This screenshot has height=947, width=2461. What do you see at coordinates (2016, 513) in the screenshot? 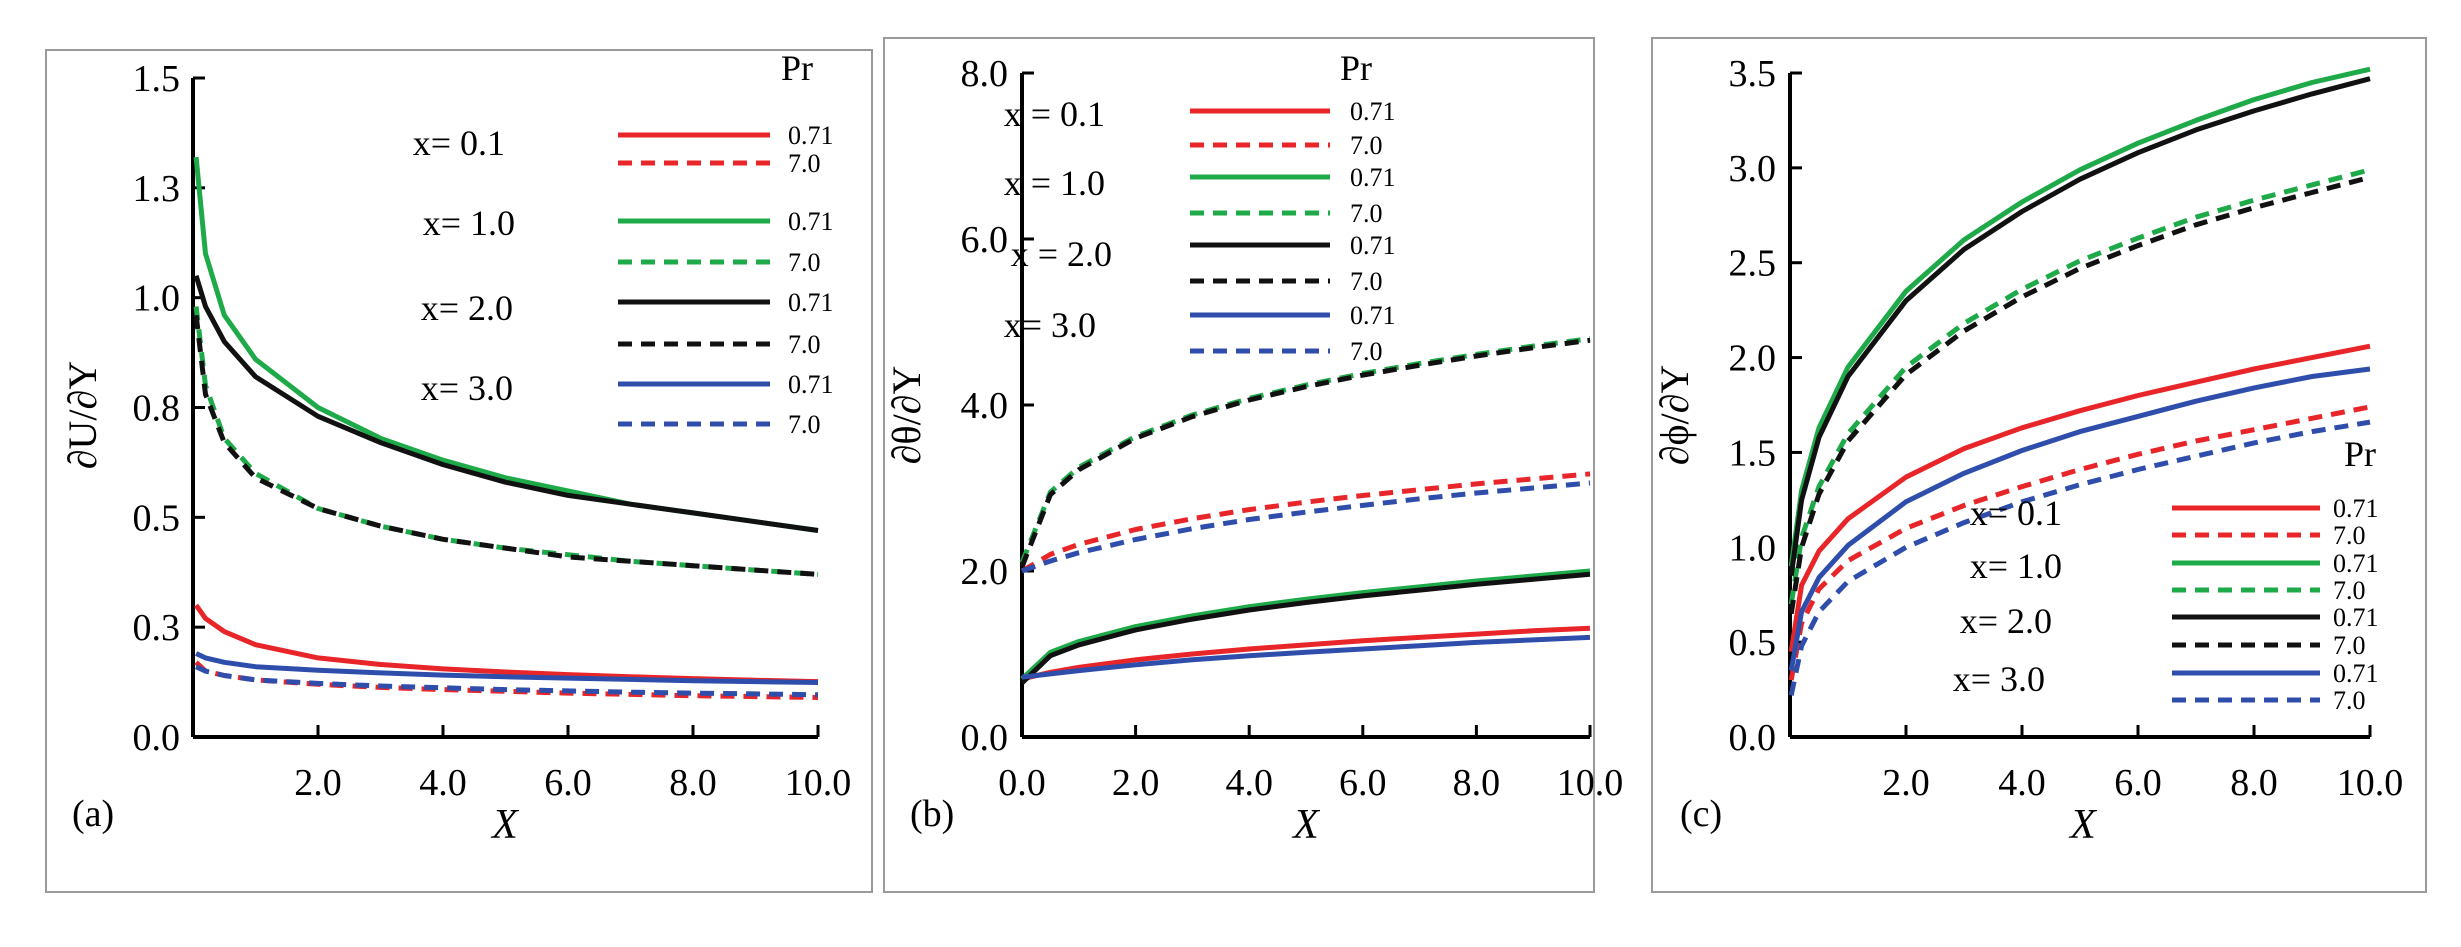
I see `legend-group-label: x= 0.1` at bounding box center [2016, 513].